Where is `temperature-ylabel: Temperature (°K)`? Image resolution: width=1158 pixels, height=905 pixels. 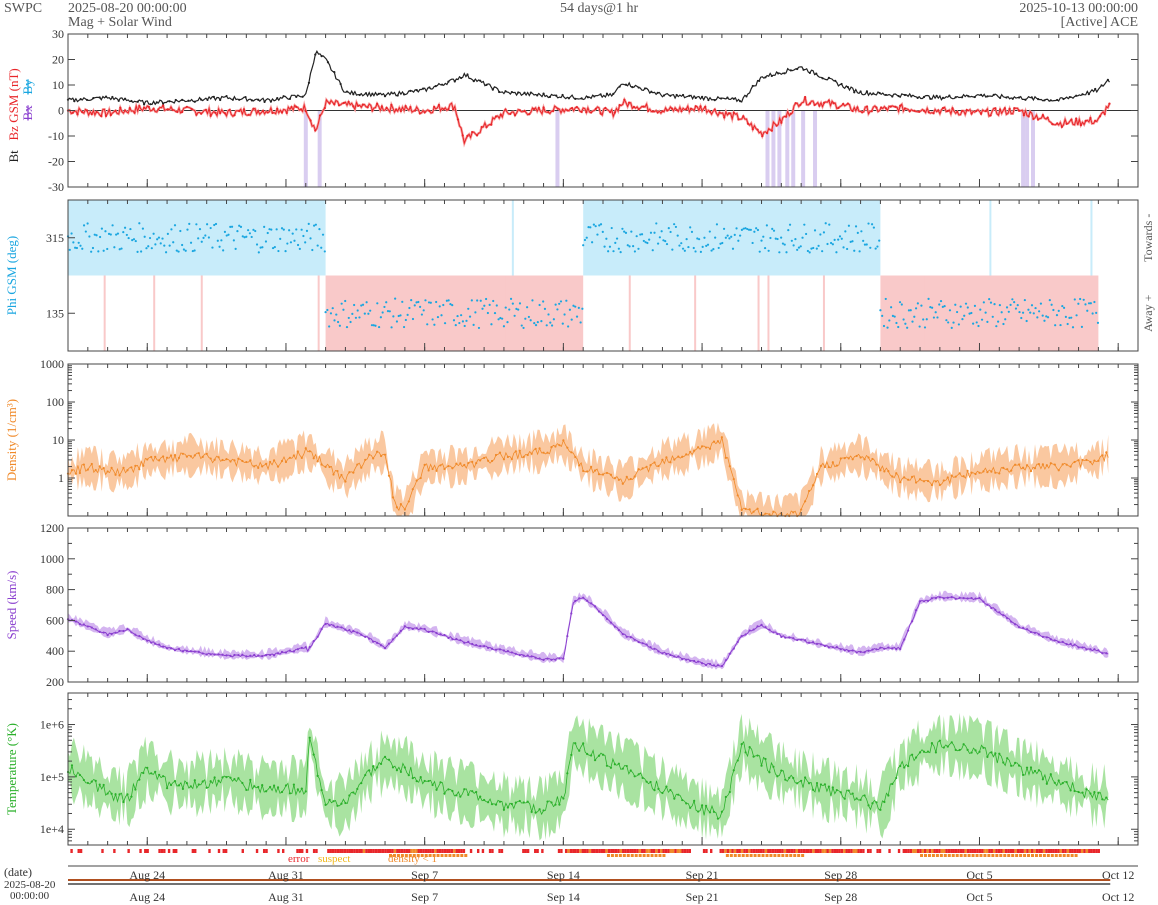
temperature-ylabel: Temperature (°K) is located at coordinates (11, 769).